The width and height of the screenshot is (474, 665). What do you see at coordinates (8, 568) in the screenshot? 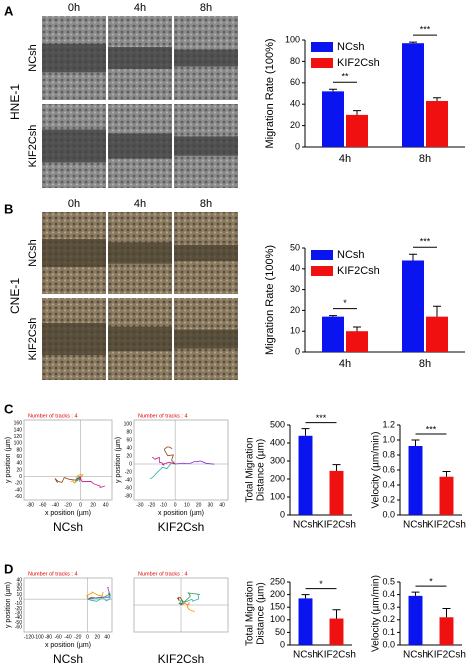
I see `panel-label: D` at bounding box center [8, 568].